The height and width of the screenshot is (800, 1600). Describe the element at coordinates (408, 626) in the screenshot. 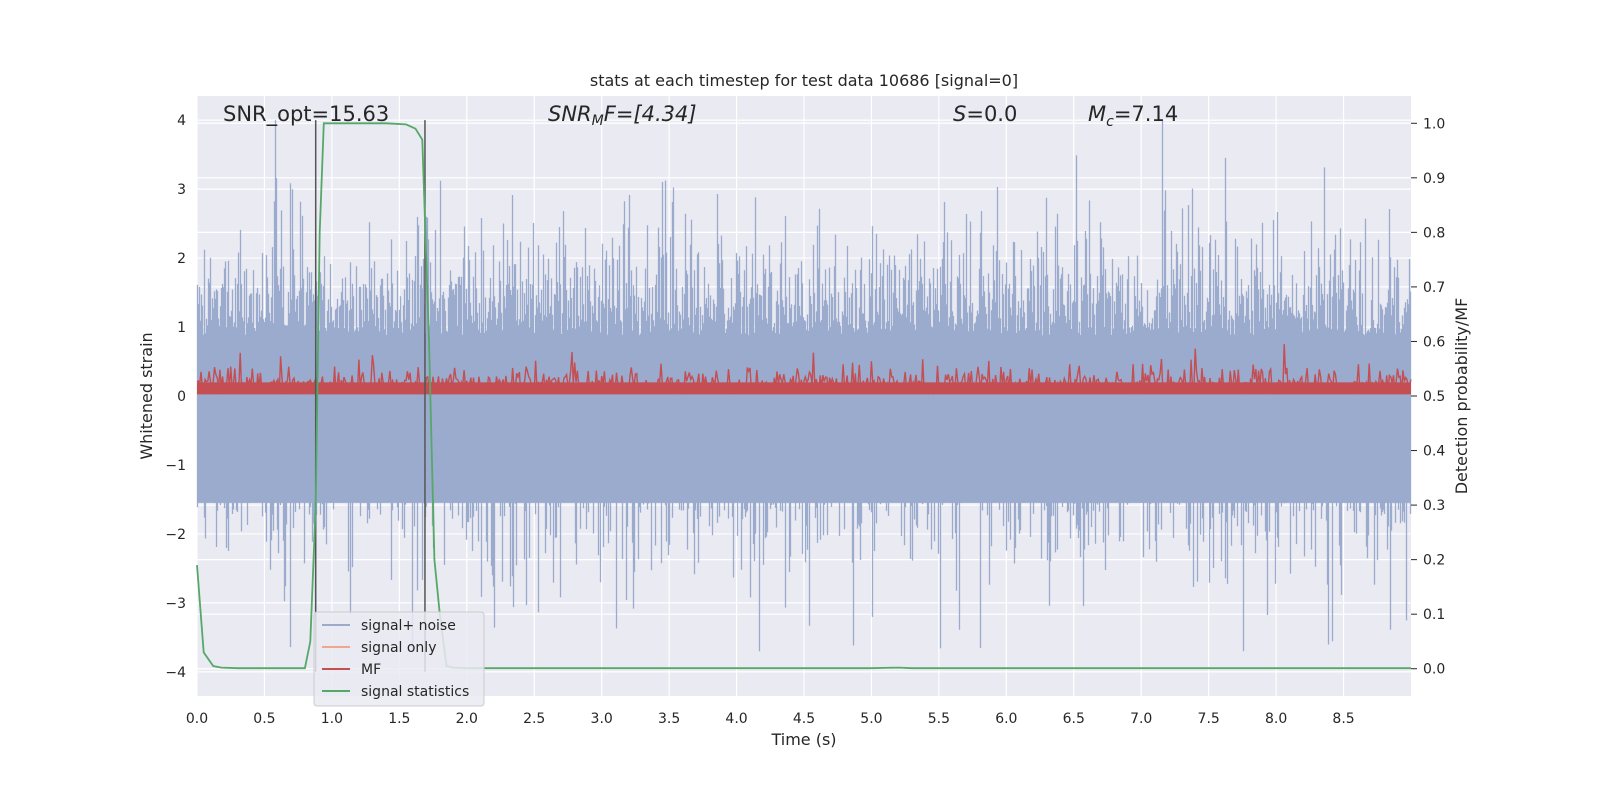

I see `legend-label-signal-noise: signal+ noise` at that location.